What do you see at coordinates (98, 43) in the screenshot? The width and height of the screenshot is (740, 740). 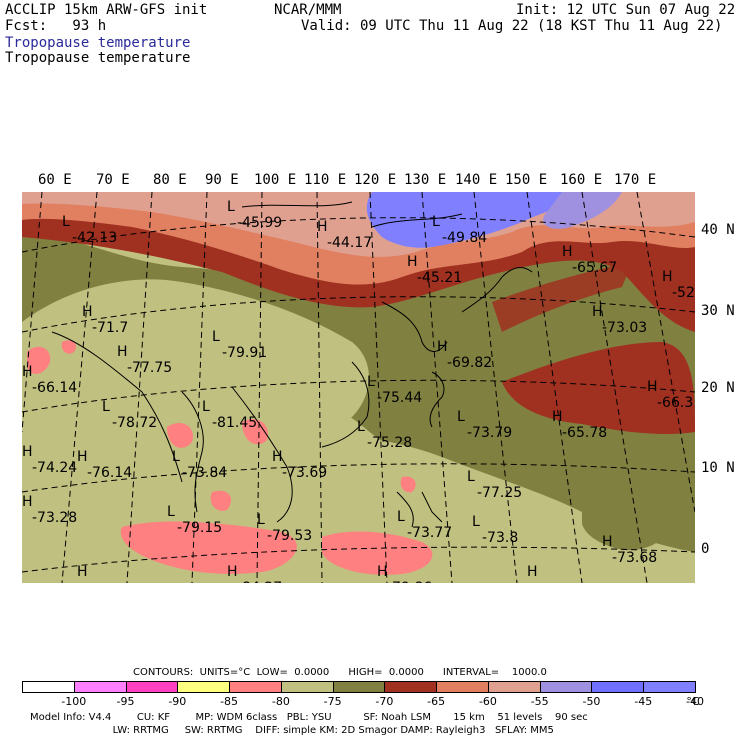 I see `field-title-primary: Tropopause temperature` at bounding box center [98, 43].